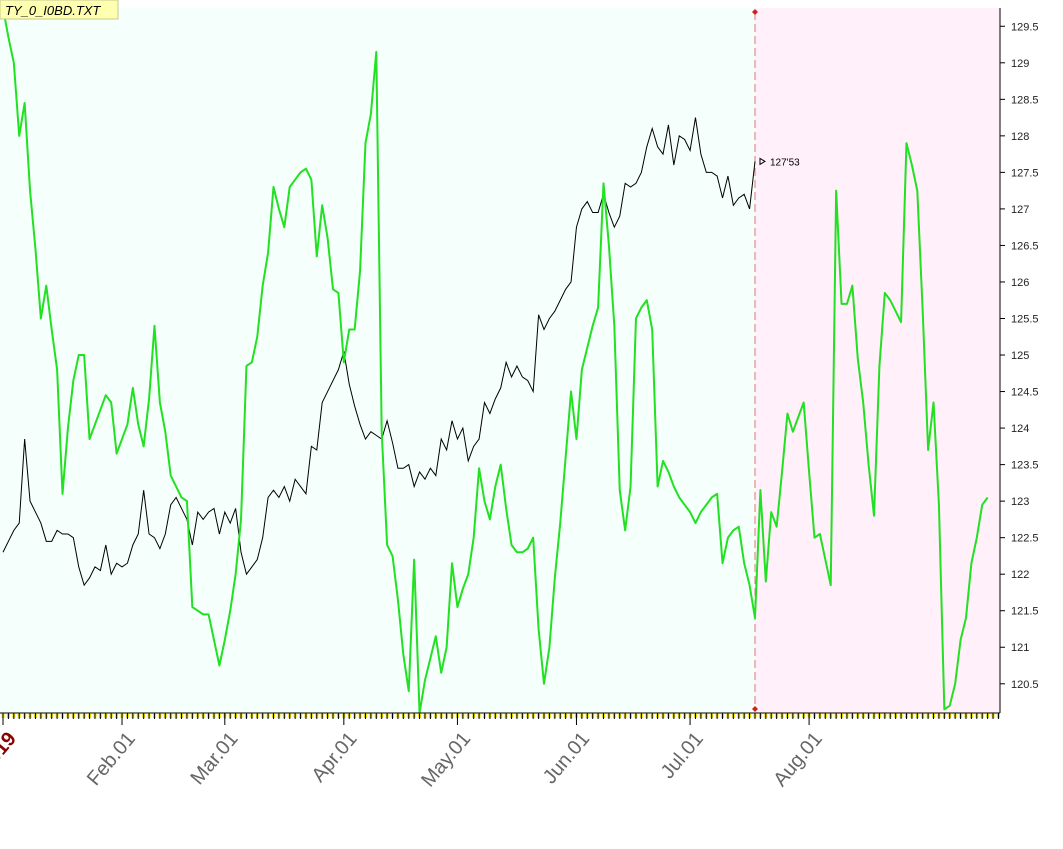 This screenshot has height=849, width=1063. I want to click on y-tick-label: 127.5, so click(1025, 173).